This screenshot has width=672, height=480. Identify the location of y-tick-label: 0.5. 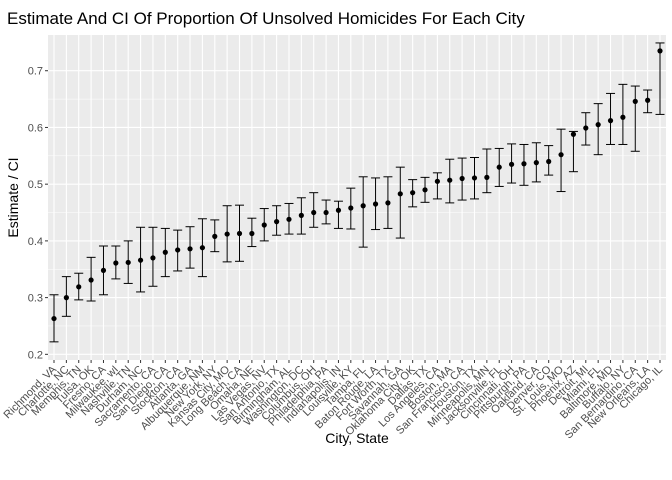
(35, 185).